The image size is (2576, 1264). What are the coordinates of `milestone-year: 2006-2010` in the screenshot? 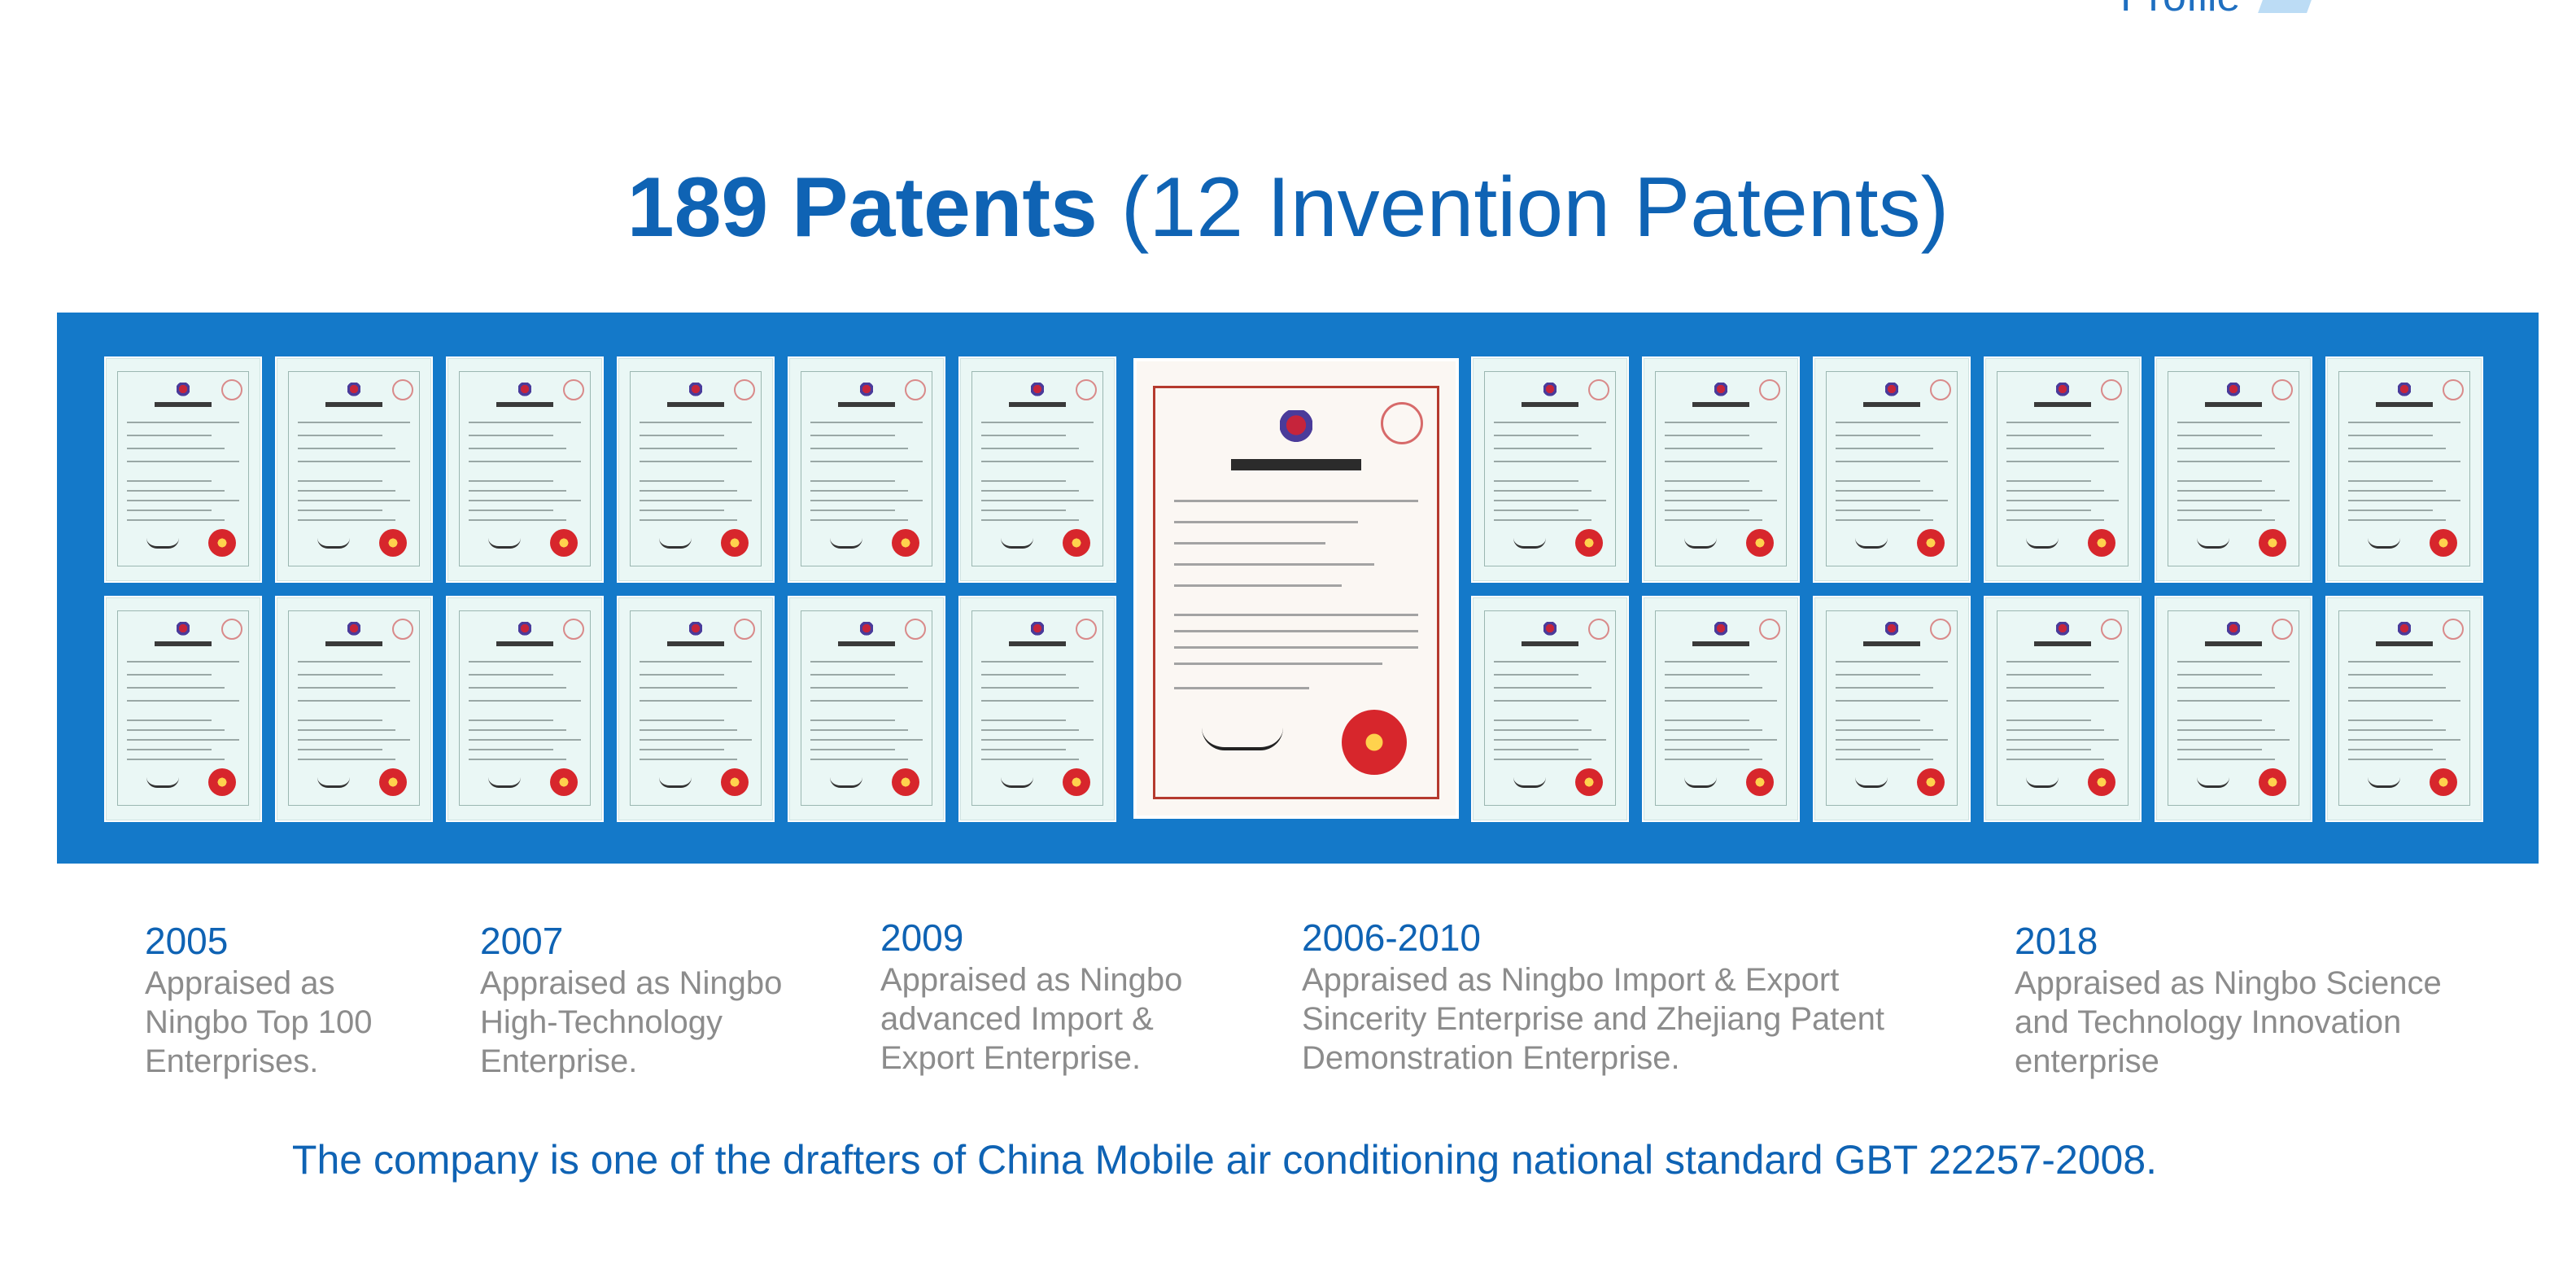 It's located at (1391, 938).